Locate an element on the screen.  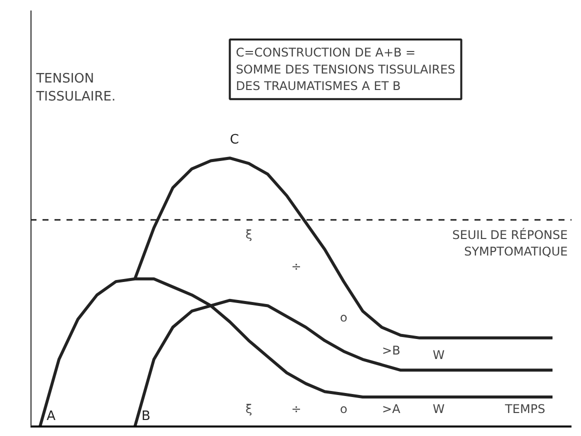
annotation: >B is located at coordinates (391, 350).